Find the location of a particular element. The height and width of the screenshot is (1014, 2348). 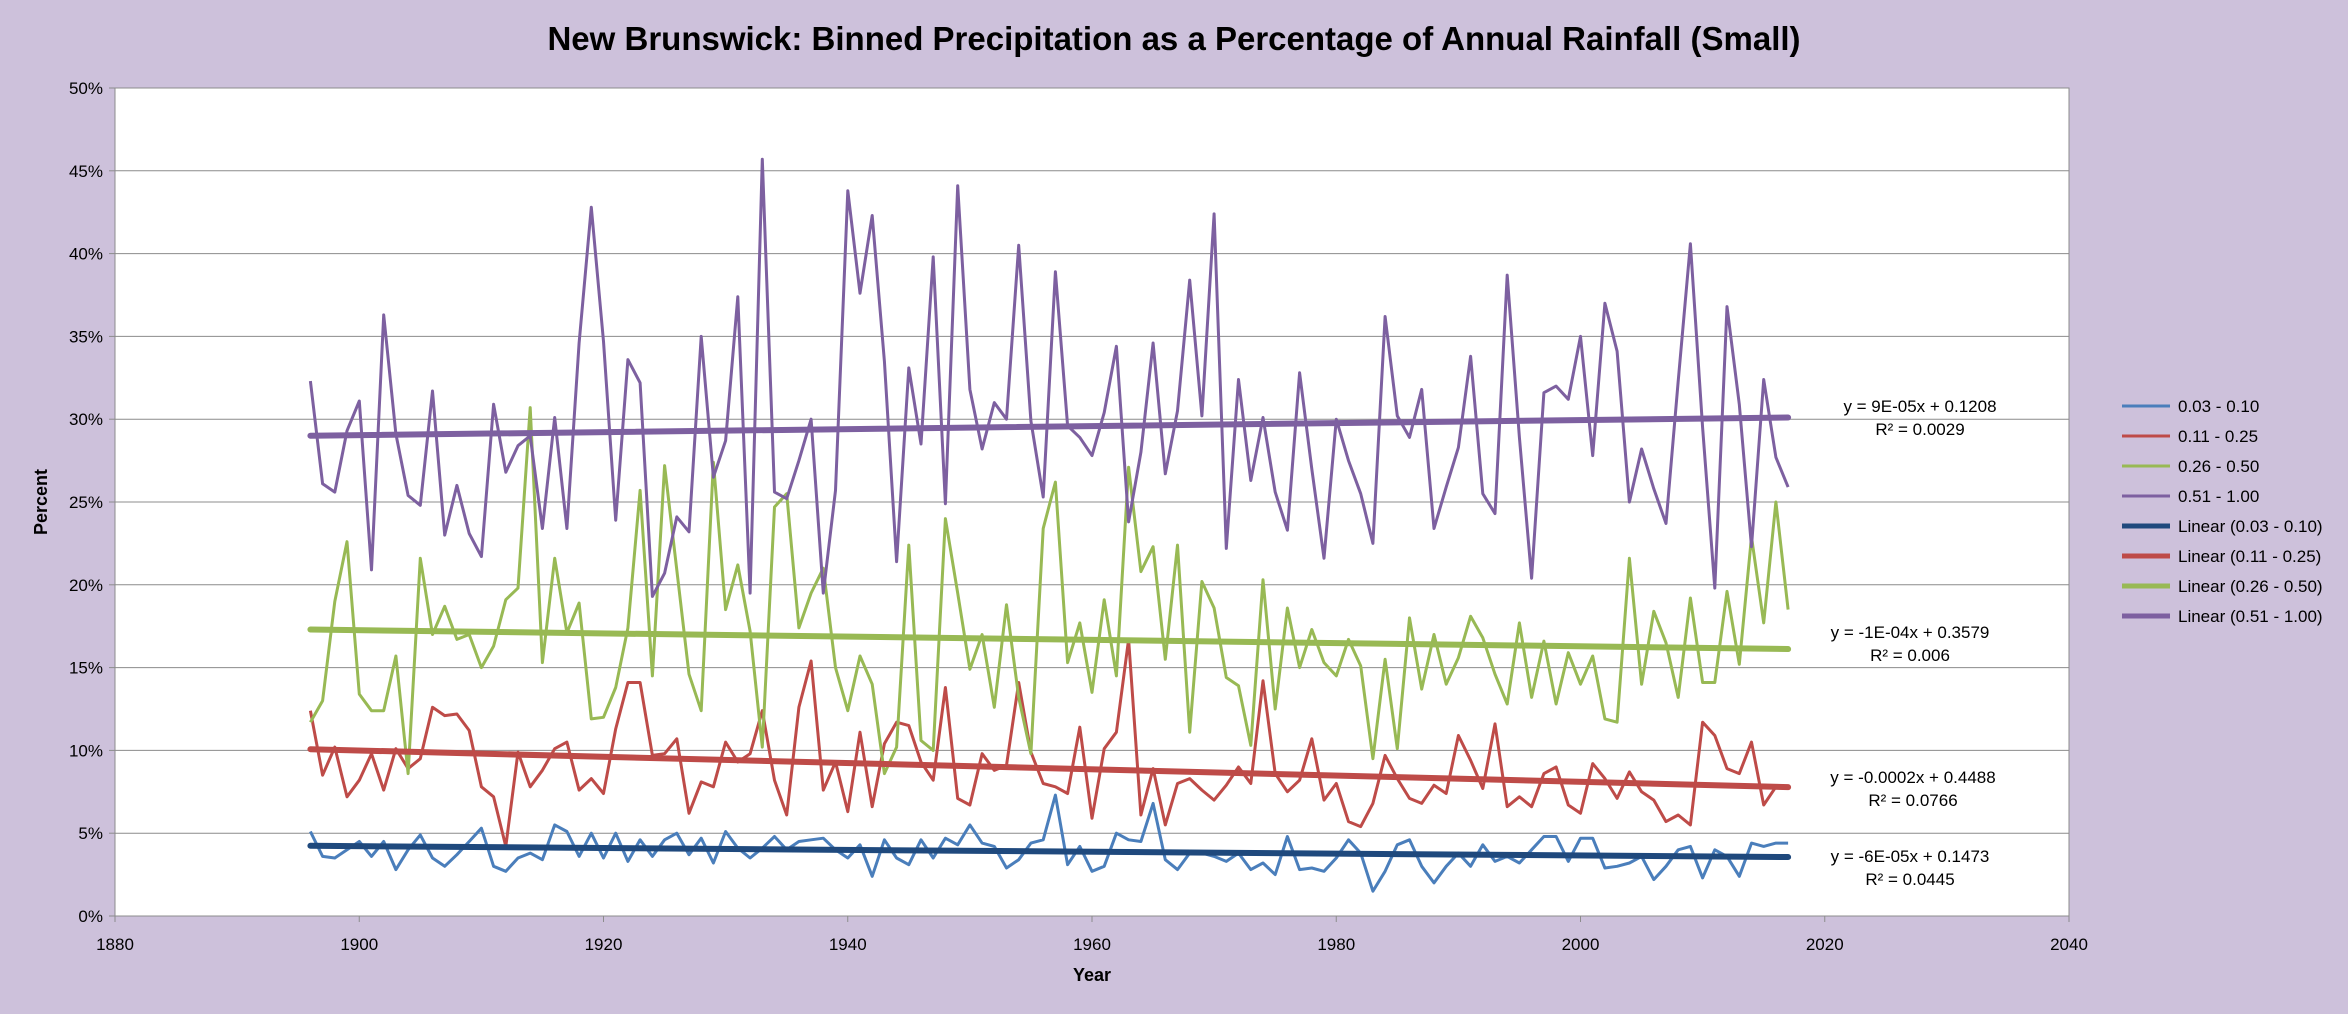

trend-r2-label: R² = 0.0766 is located at coordinates (1912, 800).